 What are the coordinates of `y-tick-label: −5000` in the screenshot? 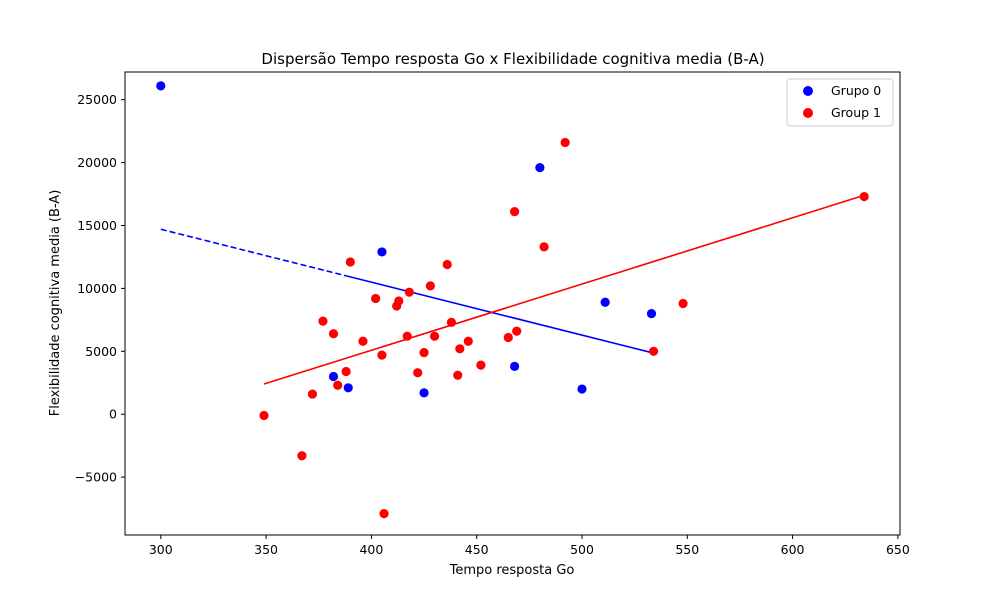 It's located at (96, 477).